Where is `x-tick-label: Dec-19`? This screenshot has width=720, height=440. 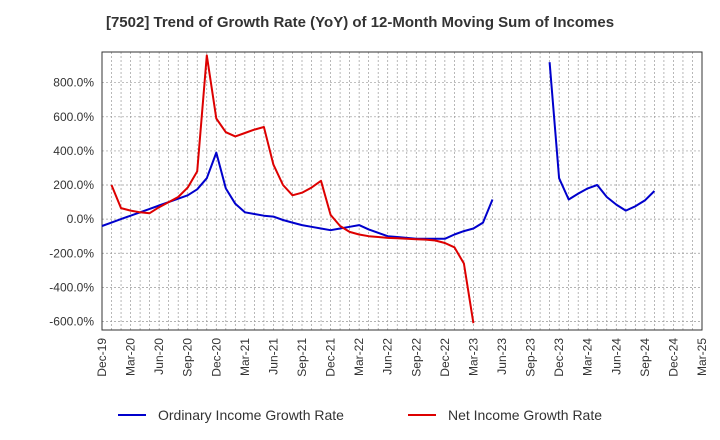
x-tick-label: Dec-19 is located at coordinates (102, 357).